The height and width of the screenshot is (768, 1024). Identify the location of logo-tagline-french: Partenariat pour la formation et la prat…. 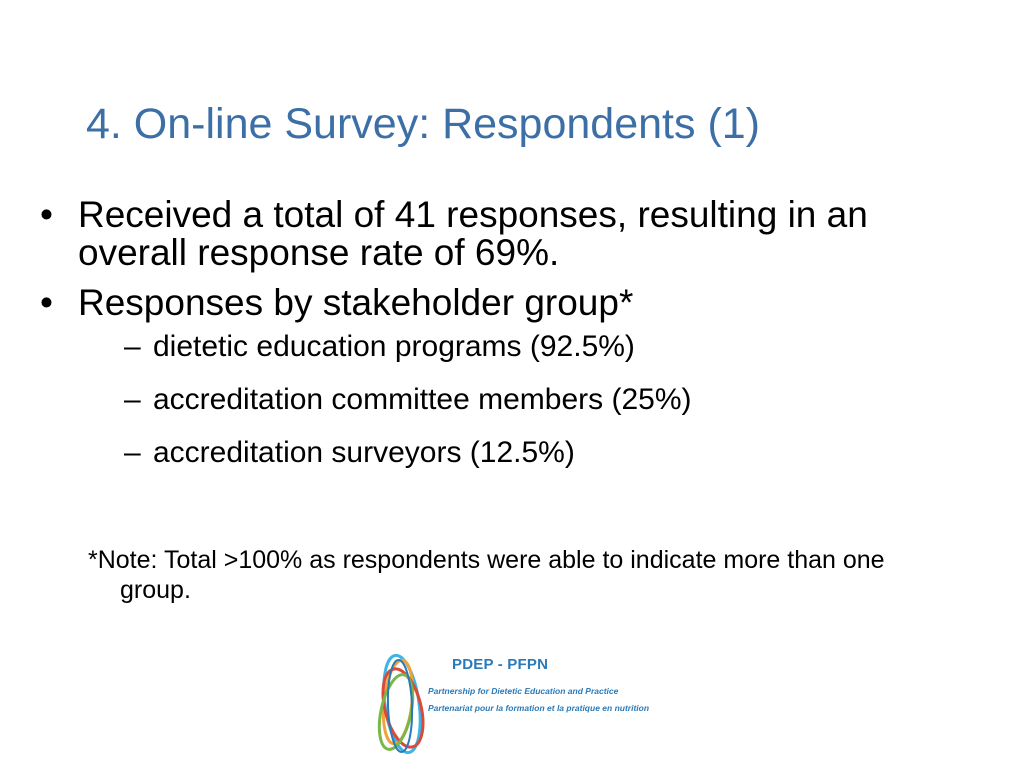
(539, 708).